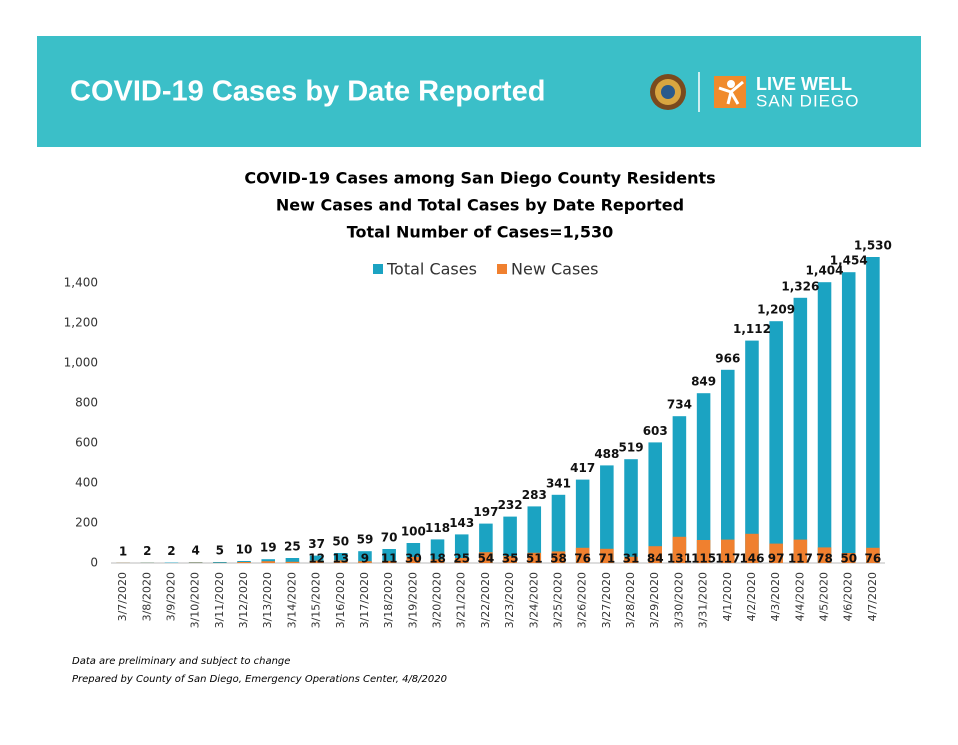 Image resolution: width=958 pixels, height=745 pixels. I want to click on x-tick-label: 3/19/2020, so click(412, 600).